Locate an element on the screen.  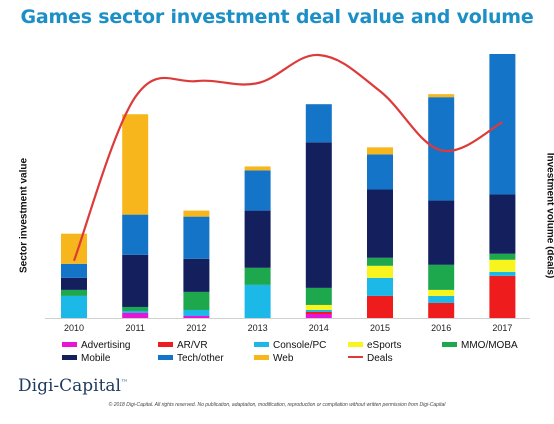
legend-swatch-console-pc is located at coordinates (261, 344).